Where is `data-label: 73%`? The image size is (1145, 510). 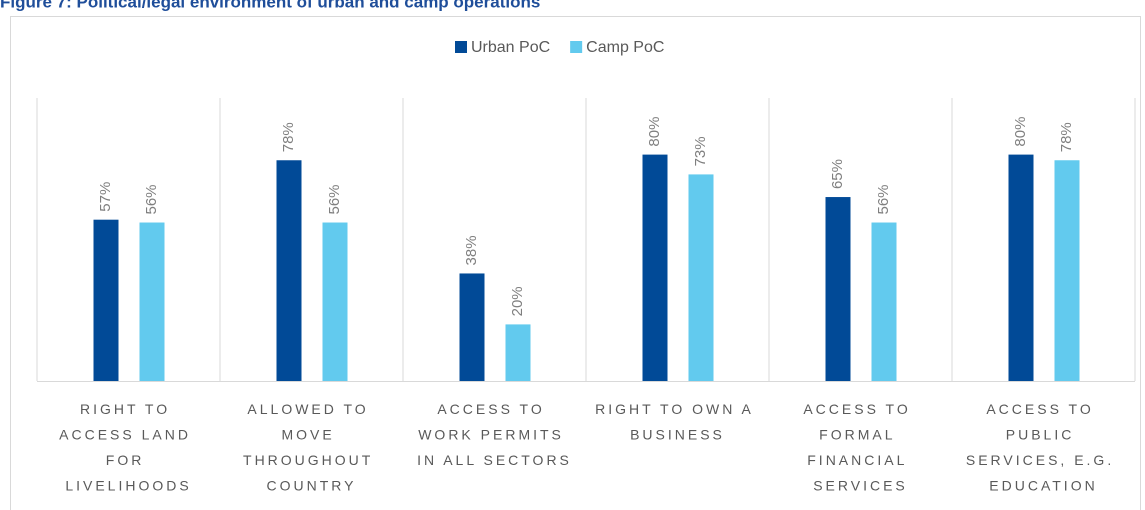
data-label: 73% is located at coordinates (700, 151).